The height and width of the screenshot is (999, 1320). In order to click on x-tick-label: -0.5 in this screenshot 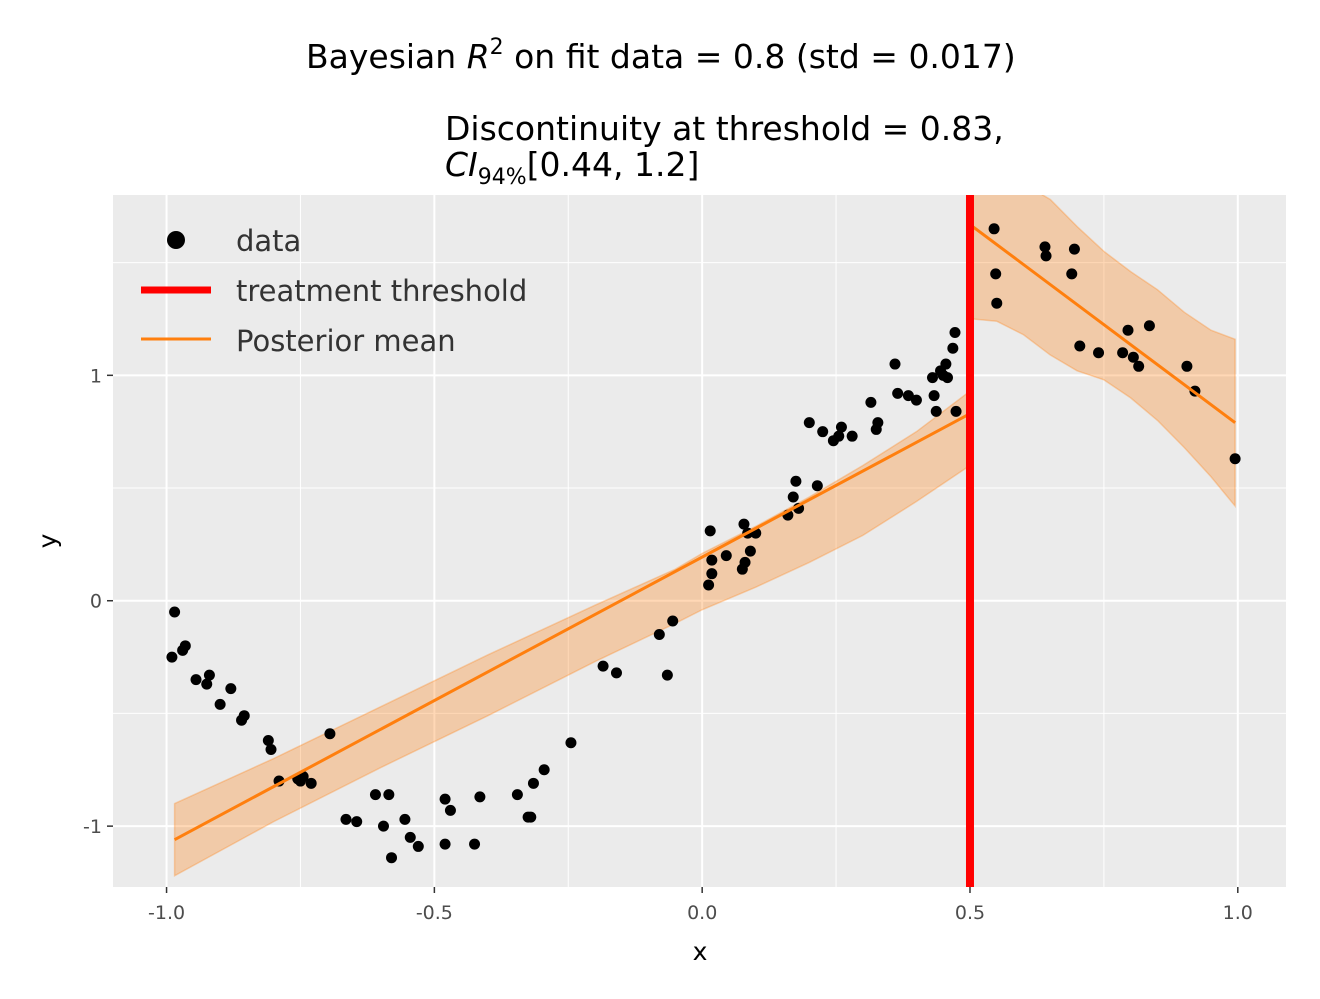, I will do `click(434, 913)`.